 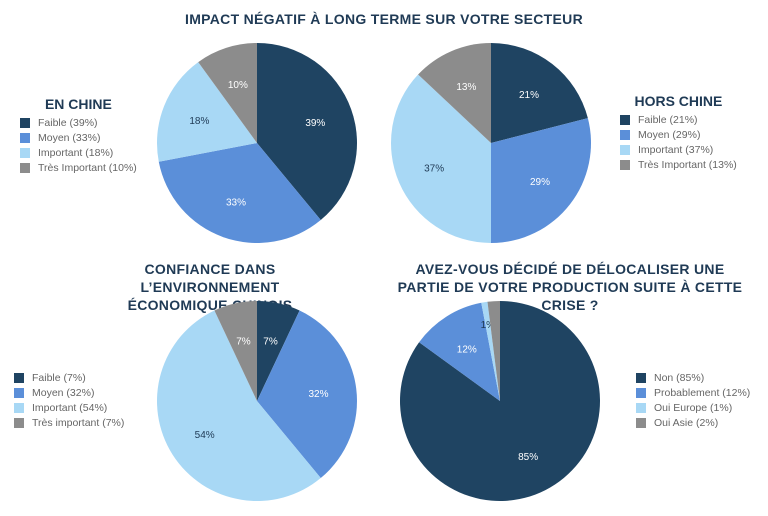 I want to click on legend-label: Très Important (10%), so click(x=87, y=167).